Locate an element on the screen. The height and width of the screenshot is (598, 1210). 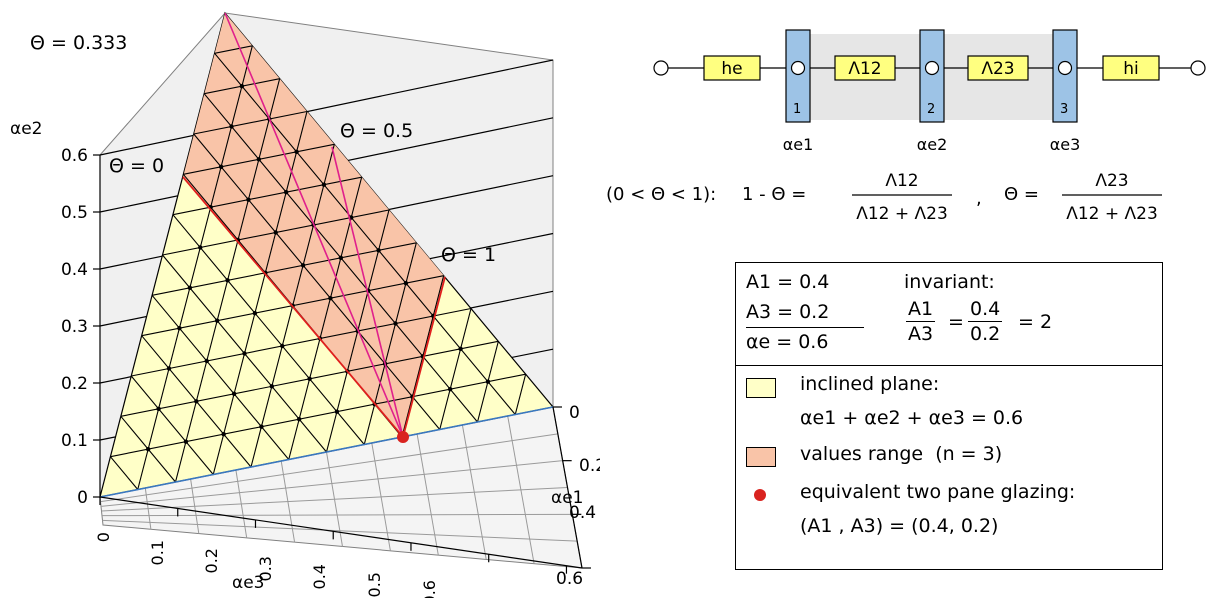
x-tick-3: 0.3 is located at coordinates (265, 568).